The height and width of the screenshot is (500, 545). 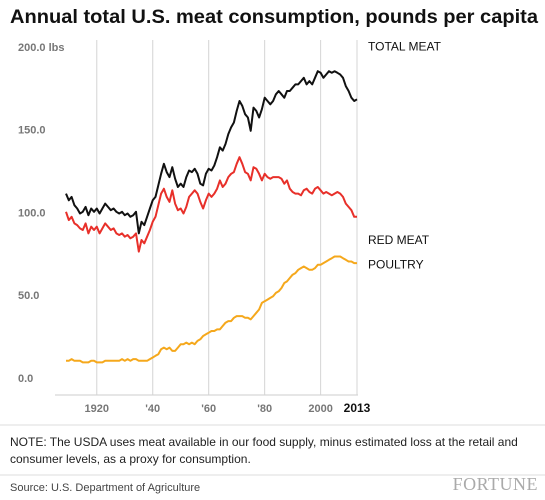 What do you see at coordinates (97, 409) in the screenshot?
I see `x-tick-label: 1920` at bounding box center [97, 409].